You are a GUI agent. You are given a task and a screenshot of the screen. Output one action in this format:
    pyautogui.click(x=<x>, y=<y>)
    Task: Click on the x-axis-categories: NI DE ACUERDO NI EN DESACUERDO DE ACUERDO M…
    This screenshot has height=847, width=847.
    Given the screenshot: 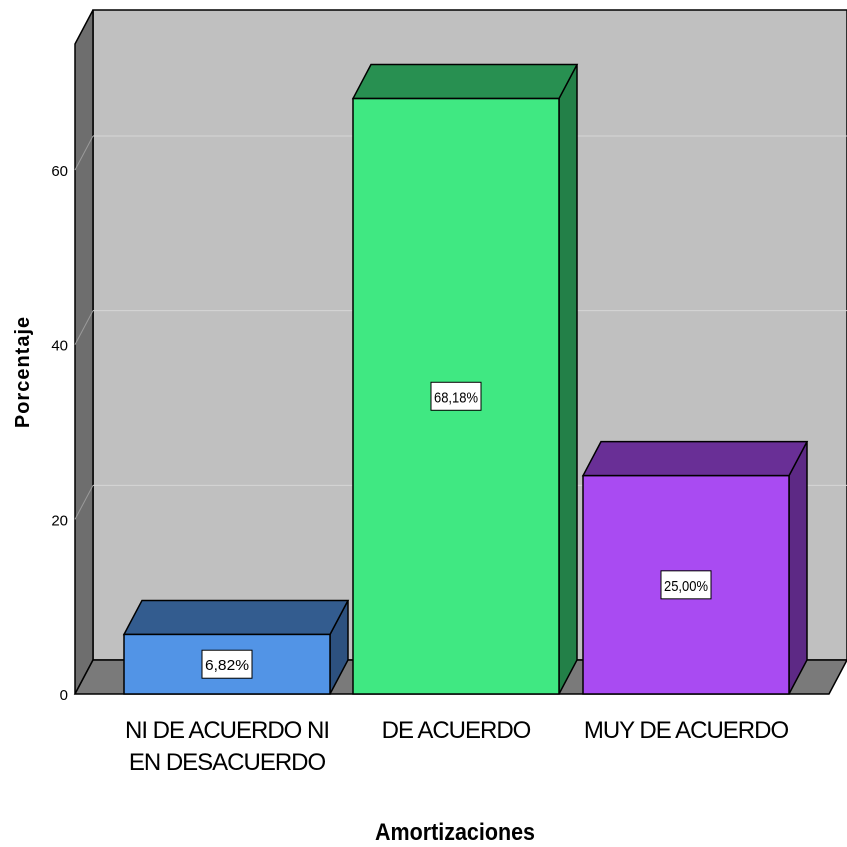 What is the action you would take?
    pyautogui.click(x=457, y=746)
    